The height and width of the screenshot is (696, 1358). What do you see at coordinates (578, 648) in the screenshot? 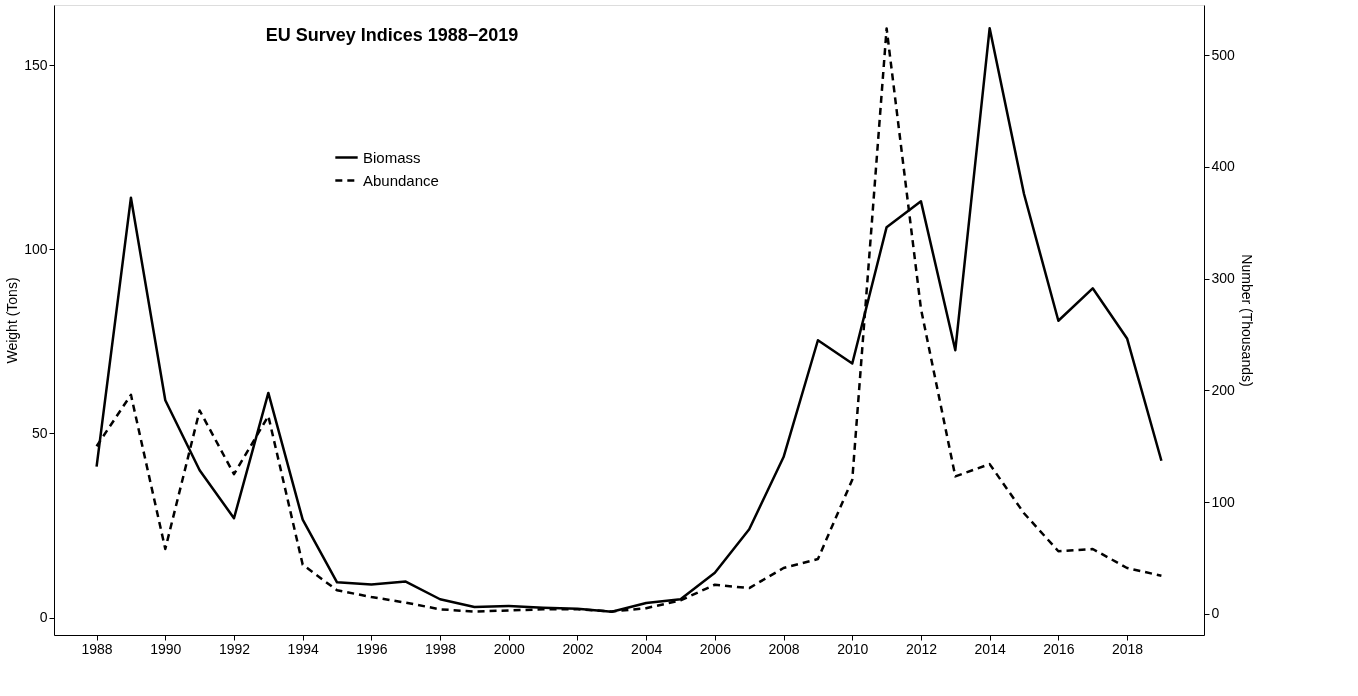
I see `x-tick-label: 2002` at bounding box center [578, 648].